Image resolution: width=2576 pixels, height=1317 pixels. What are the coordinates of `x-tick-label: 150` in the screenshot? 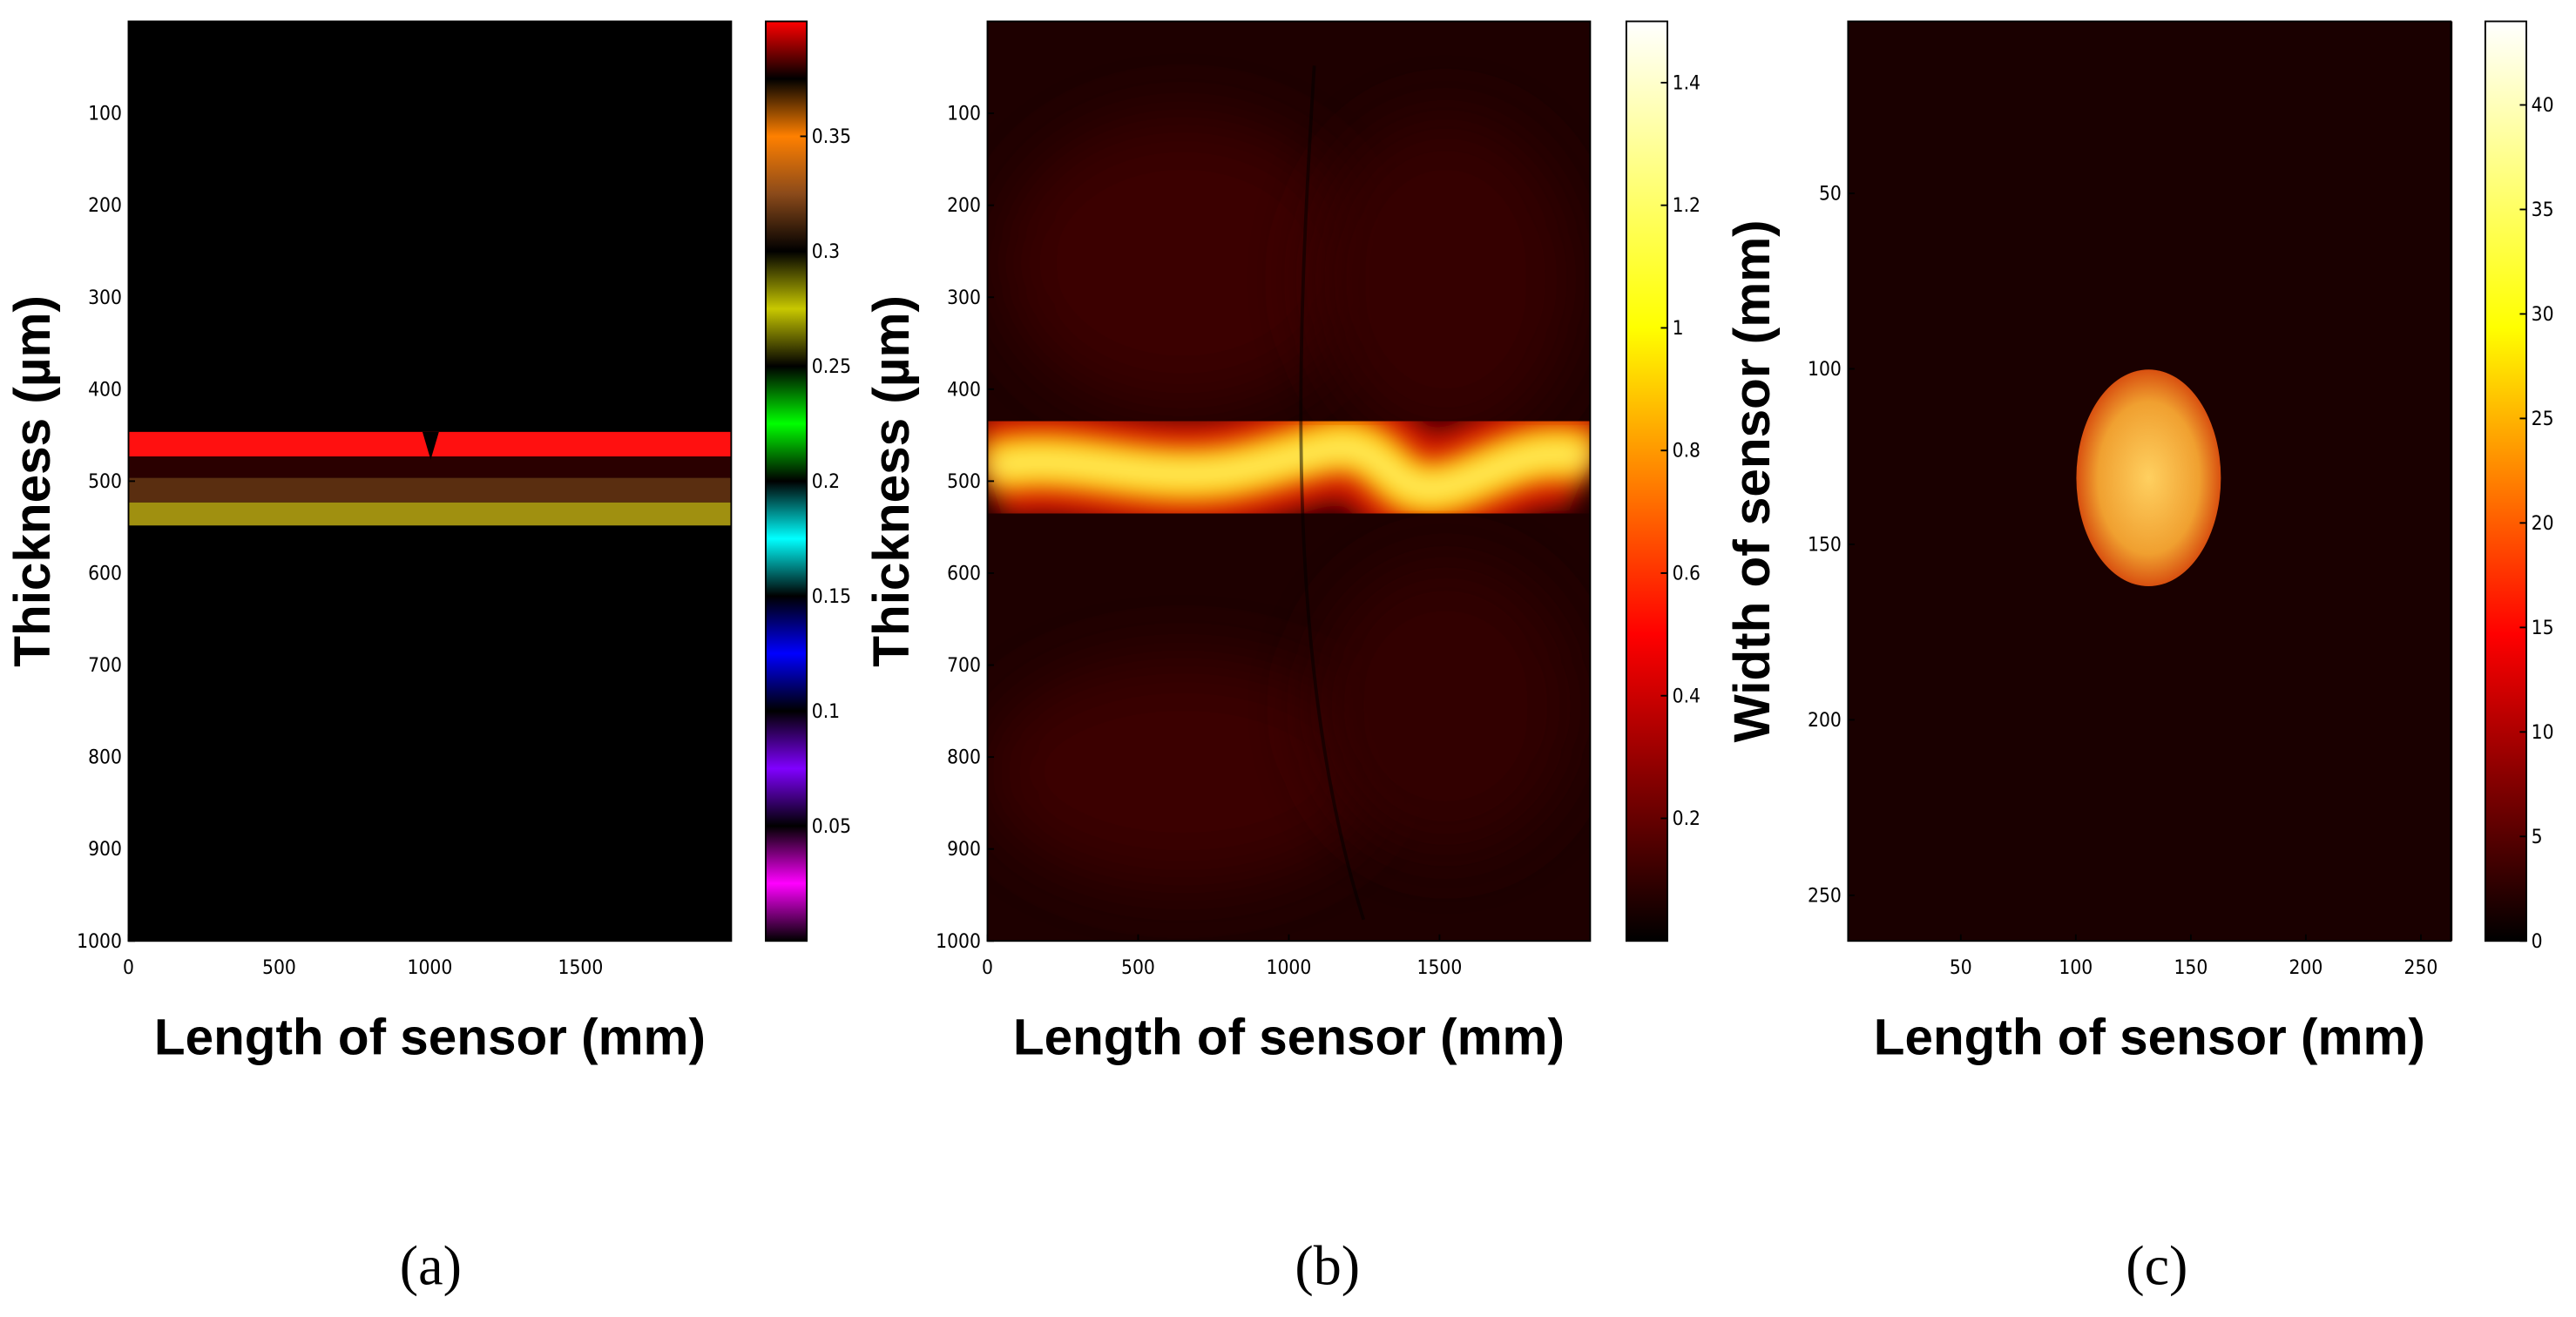 It's located at (2191, 967).